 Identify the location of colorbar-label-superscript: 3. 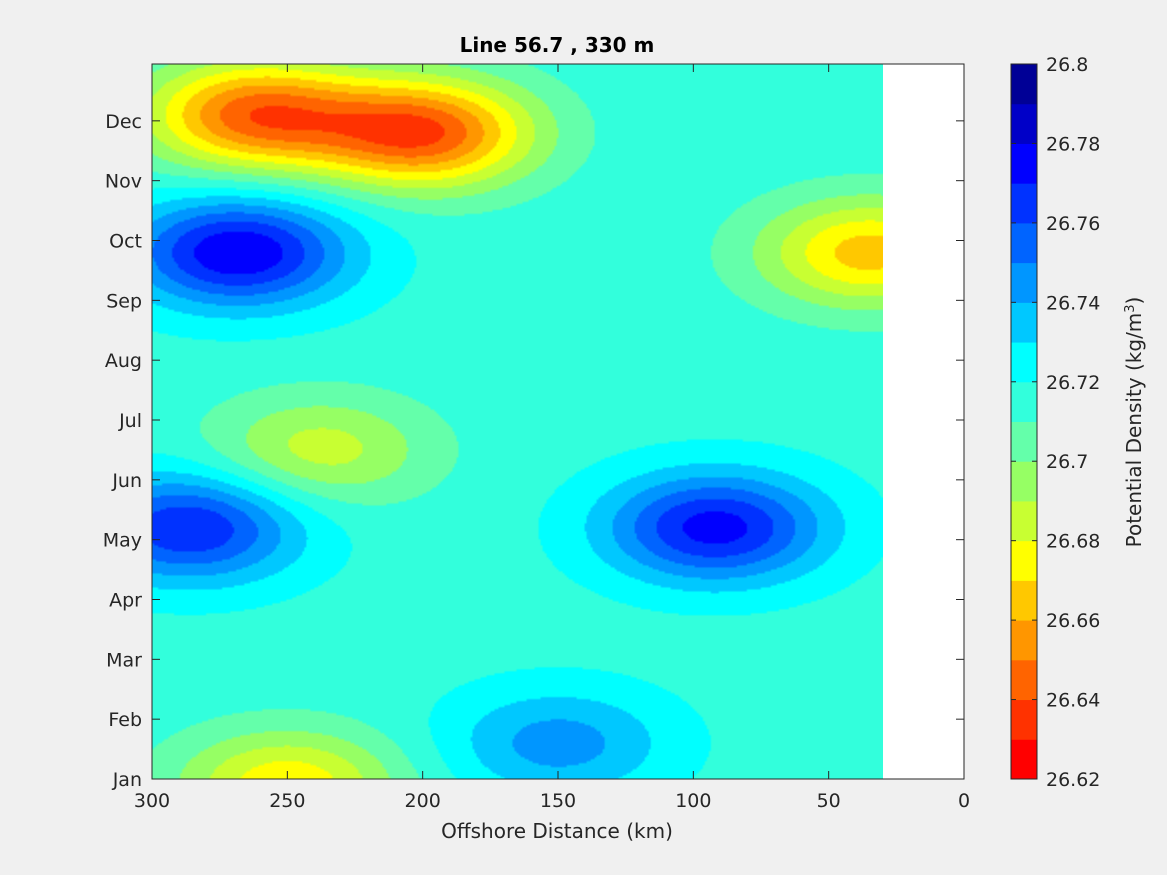
(1130, 308).